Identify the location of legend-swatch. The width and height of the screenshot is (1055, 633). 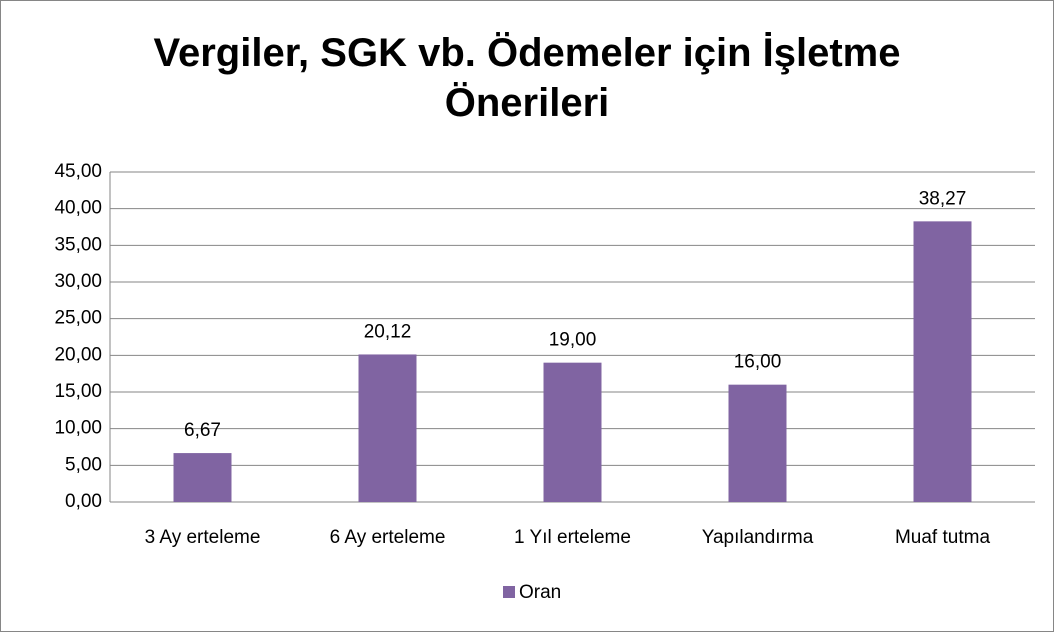
(509, 592).